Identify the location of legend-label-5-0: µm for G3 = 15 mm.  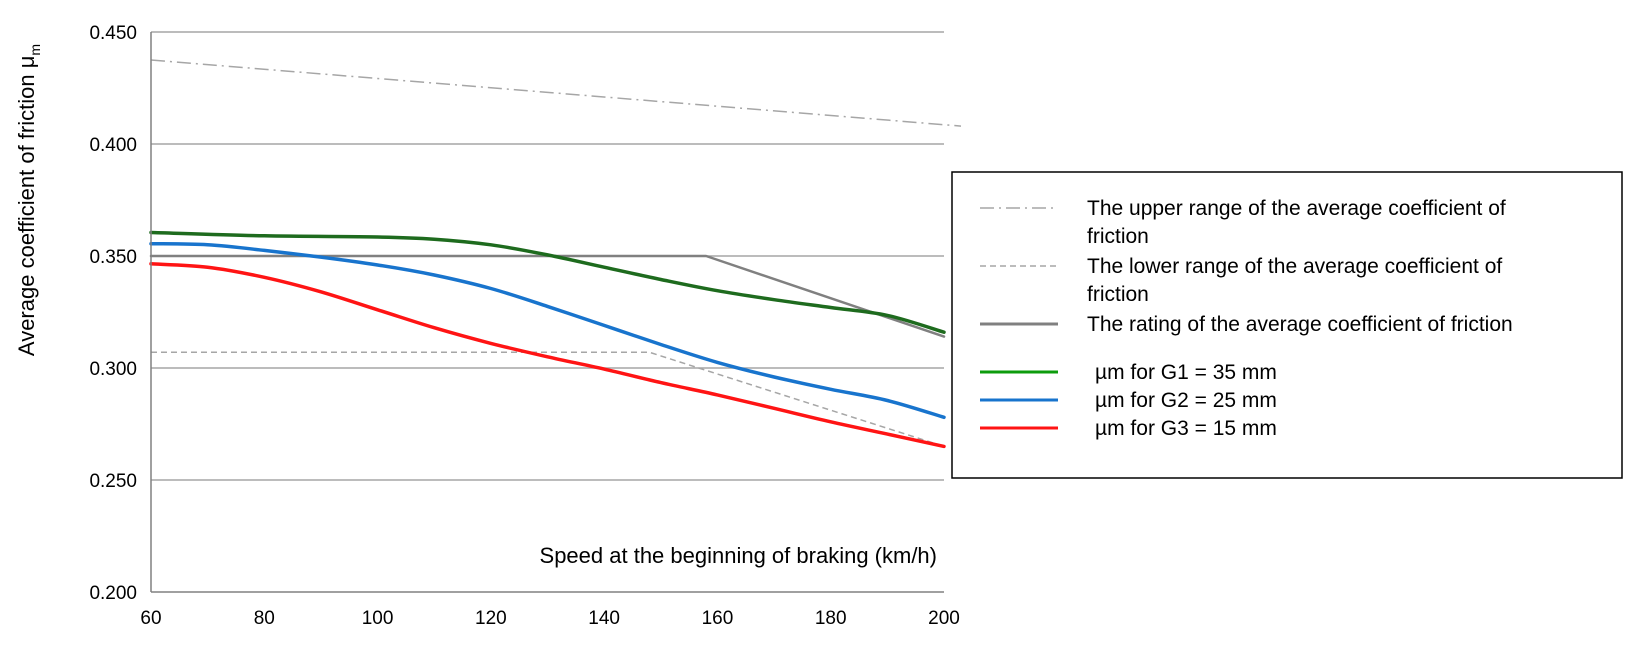
(1186, 428).